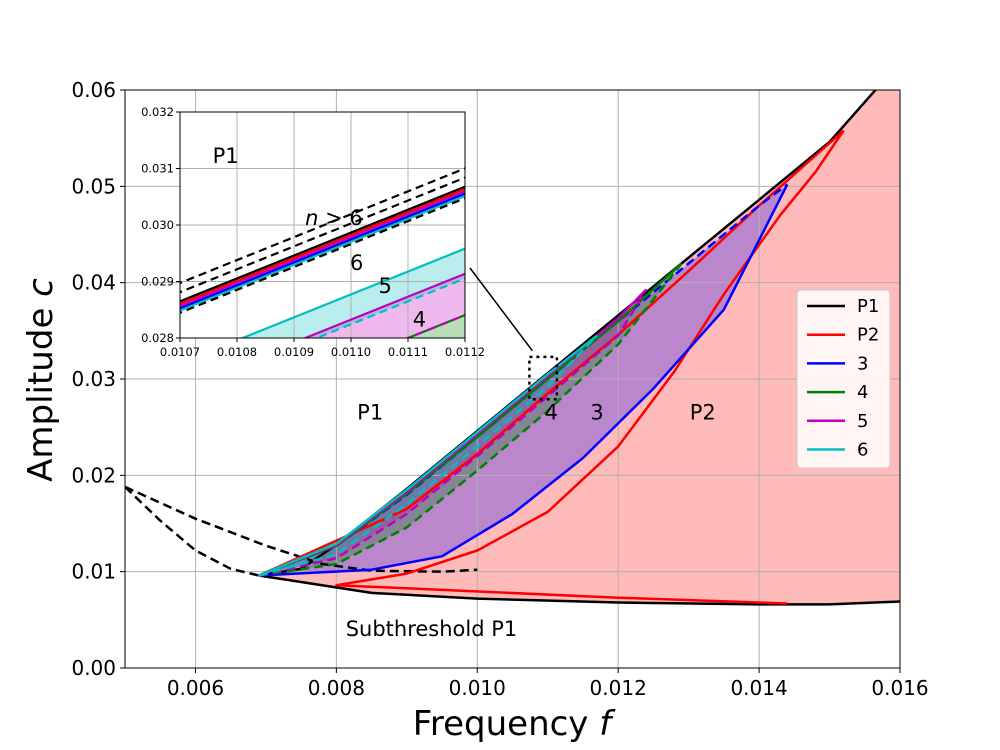 The width and height of the screenshot is (1000, 750). I want to click on y-tick-label: 0.01, so click(93, 572).